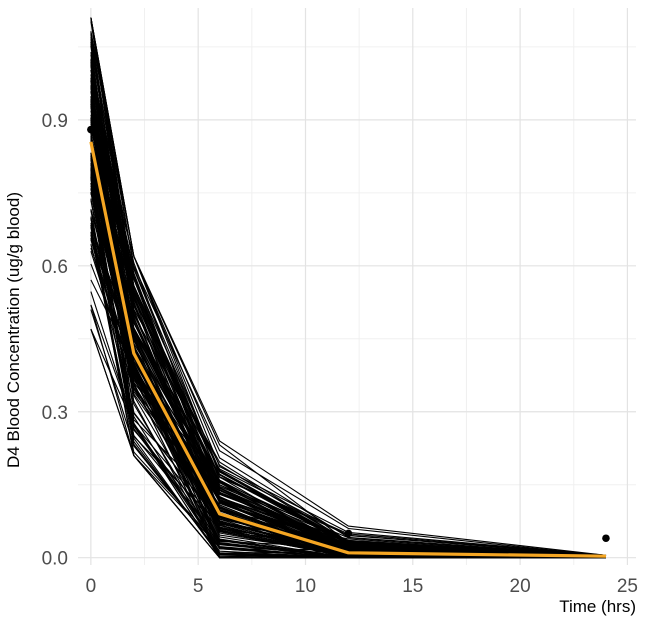 Image resolution: width=646 pixels, height=638 pixels. I want to click on y-axis-ticks: 0.0 0.3 0.6 0.9, so click(55, 340).